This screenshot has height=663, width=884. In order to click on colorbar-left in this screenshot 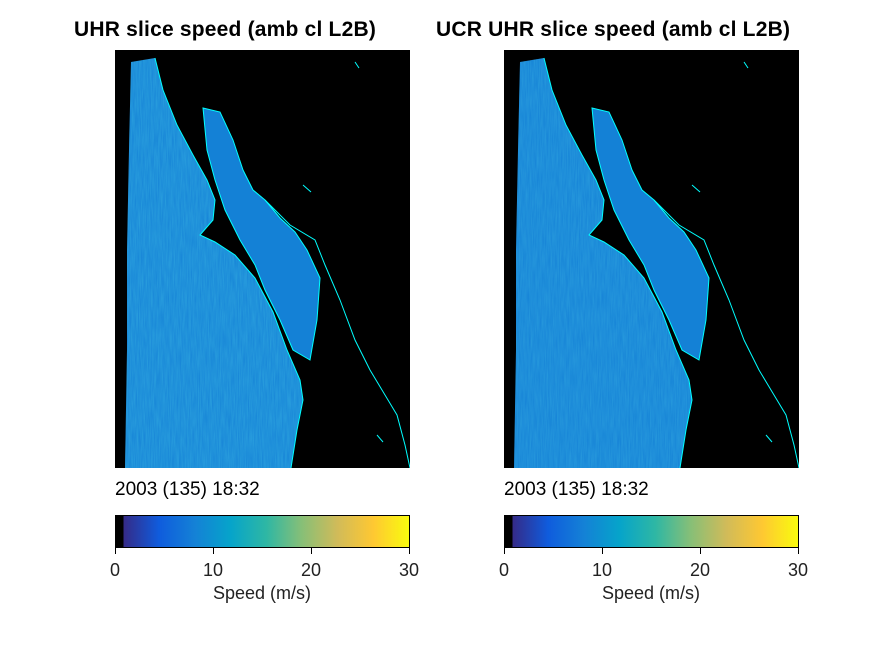, I will do `click(262, 531)`.